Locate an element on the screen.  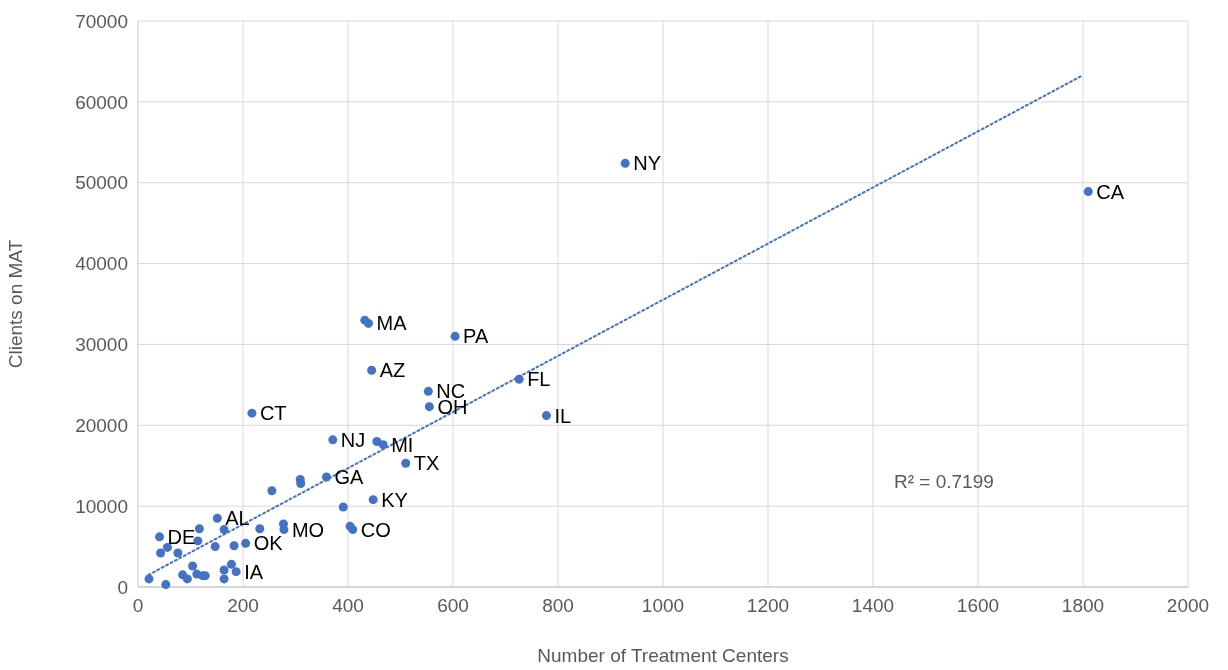
annotation: CT is located at coordinates (273, 413).